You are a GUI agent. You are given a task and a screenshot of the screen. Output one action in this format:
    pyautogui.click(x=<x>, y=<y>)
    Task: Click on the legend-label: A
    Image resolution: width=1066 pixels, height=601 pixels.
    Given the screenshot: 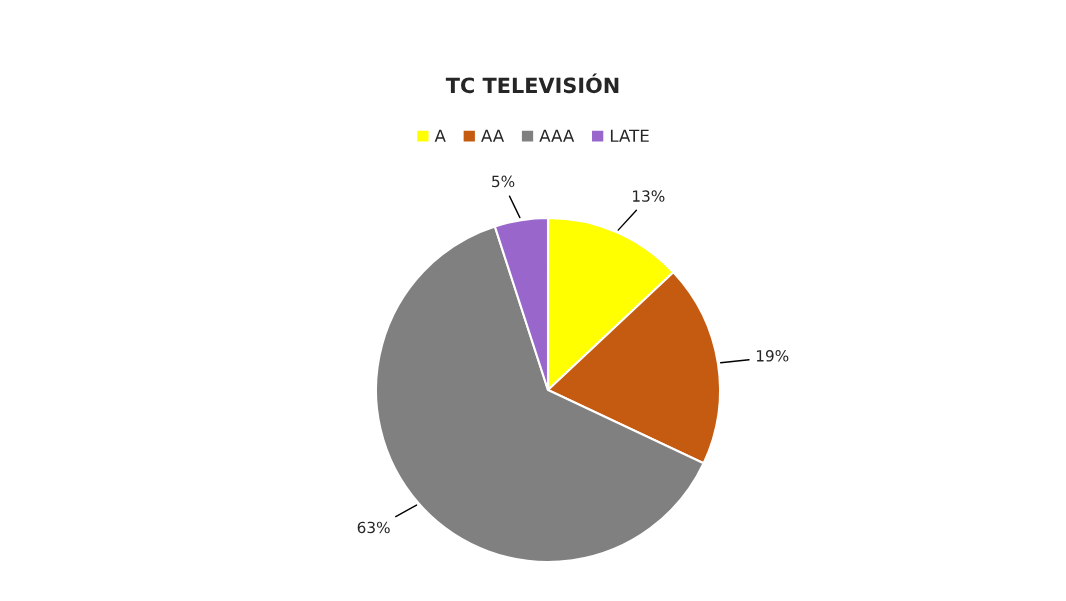 What is the action you would take?
    pyautogui.click(x=440, y=135)
    